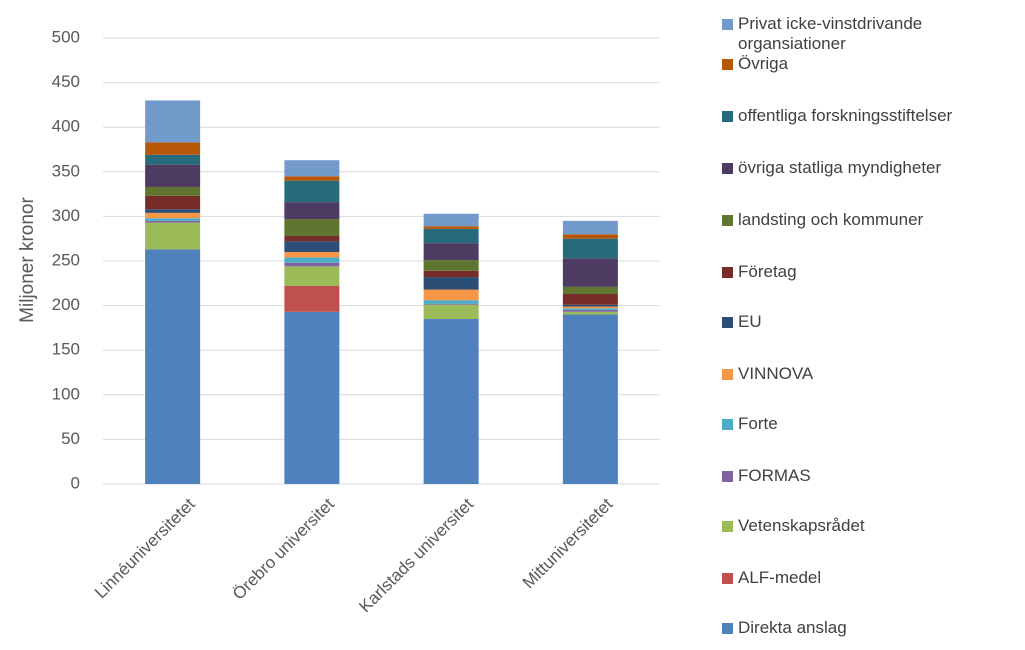 This screenshot has height=650, width=1025. I want to click on y-tick-label: 400, so click(66, 126).